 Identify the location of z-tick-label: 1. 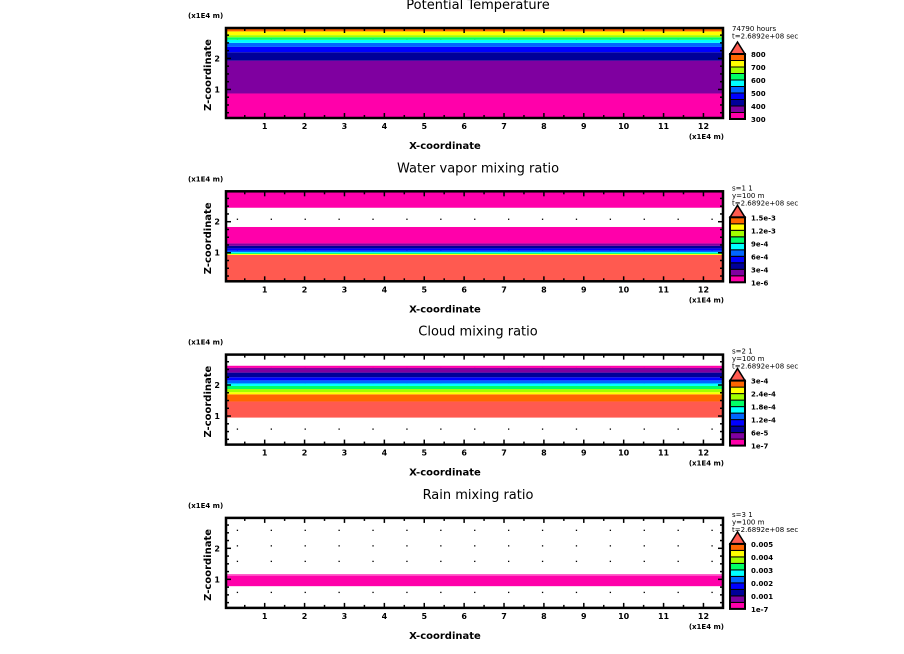
(217, 579).